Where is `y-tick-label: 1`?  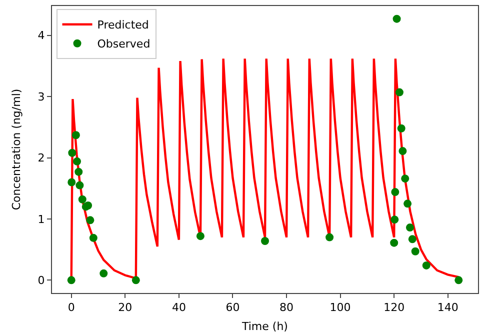
y-tick-label: 1 is located at coordinates (41, 219).